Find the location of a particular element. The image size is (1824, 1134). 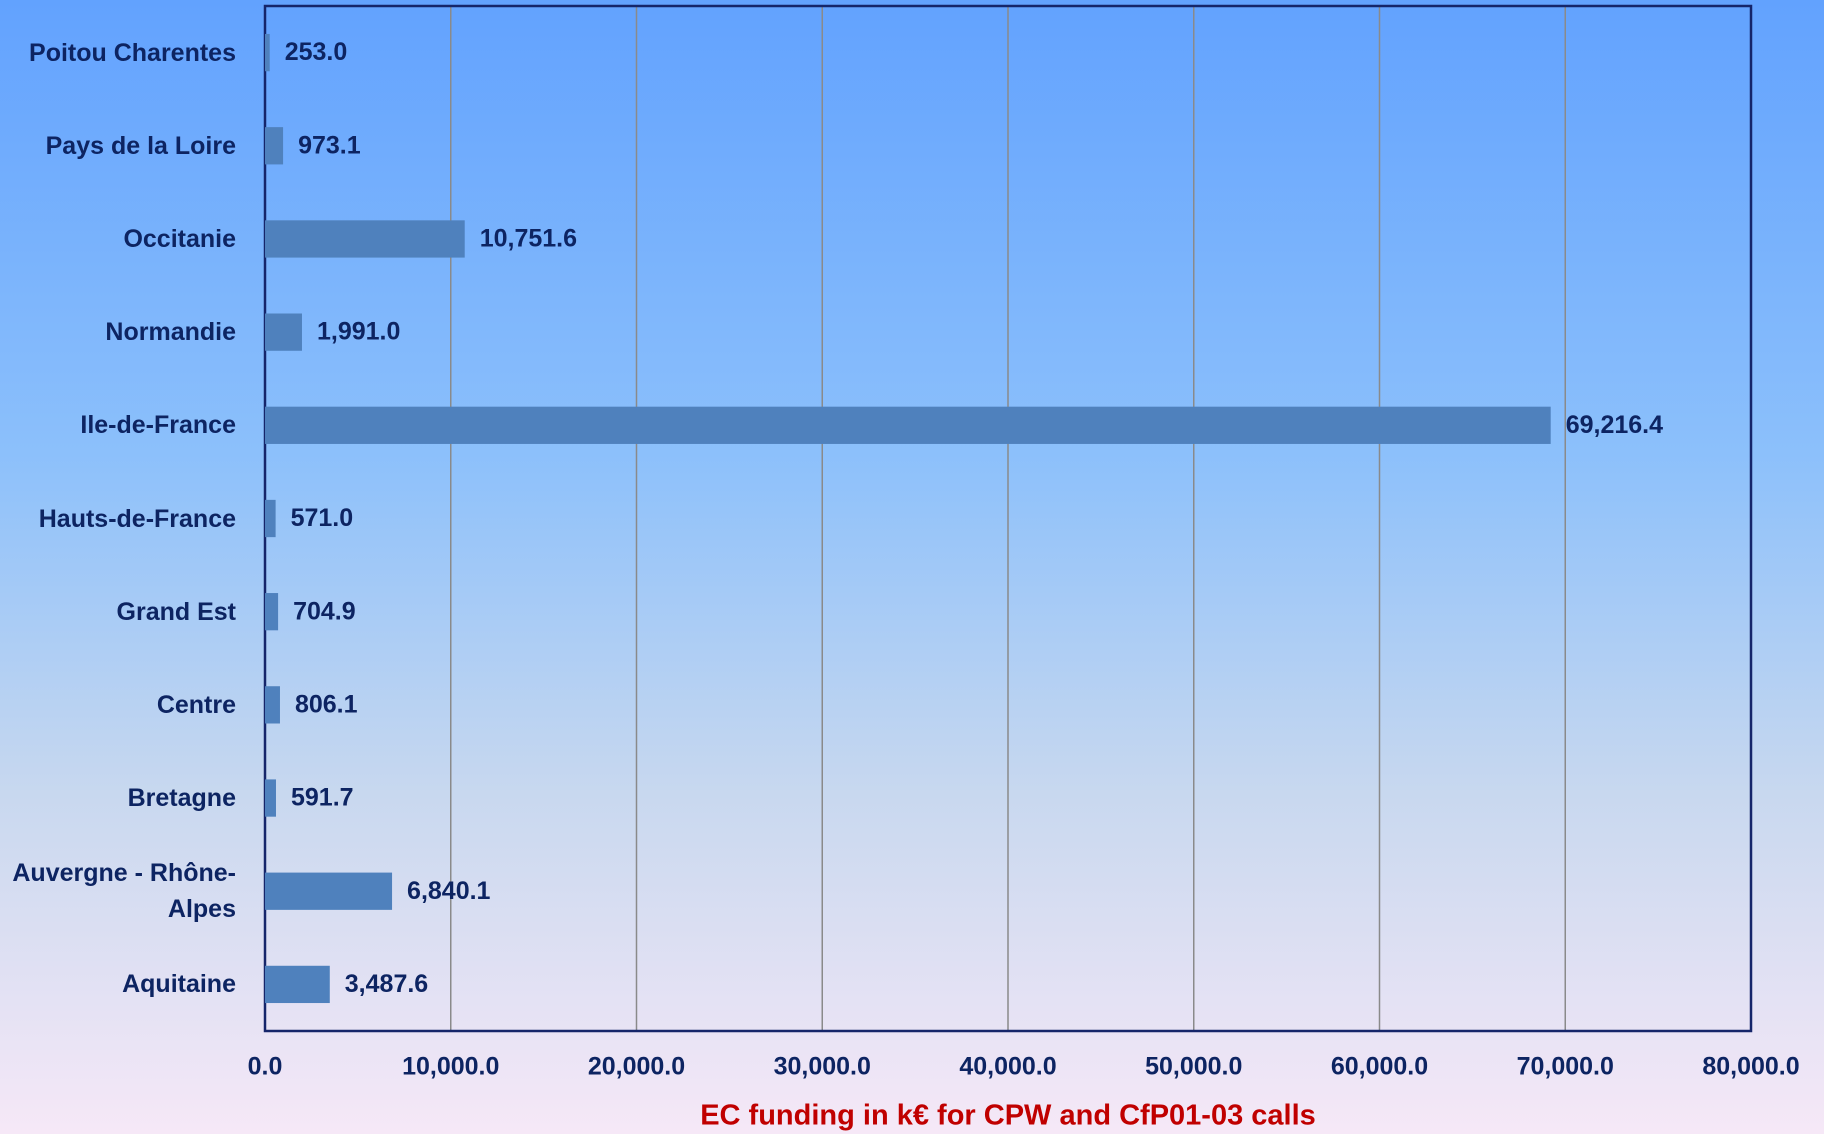

x-tick-label: 20,000.0 is located at coordinates (636, 1067).